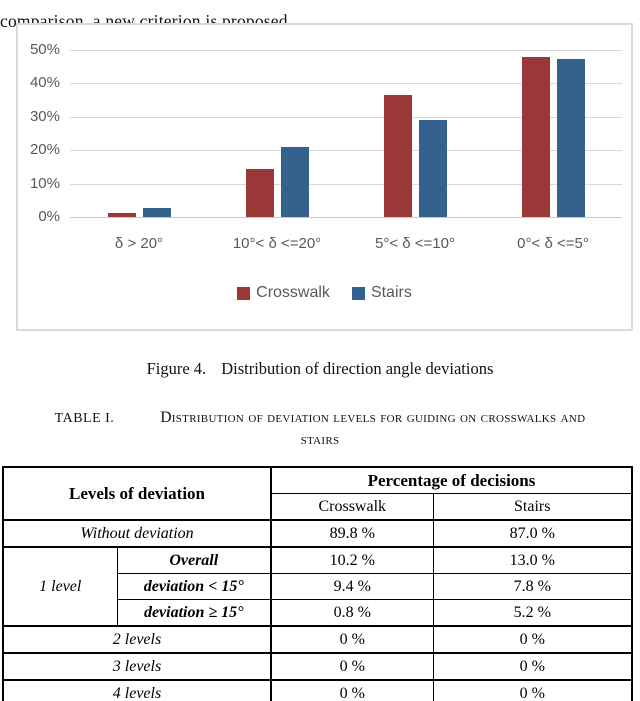  What do you see at coordinates (532, 690) in the screenshot?
I see `value-4levels-stairs: 0 %` at bounding box center [532, 690].